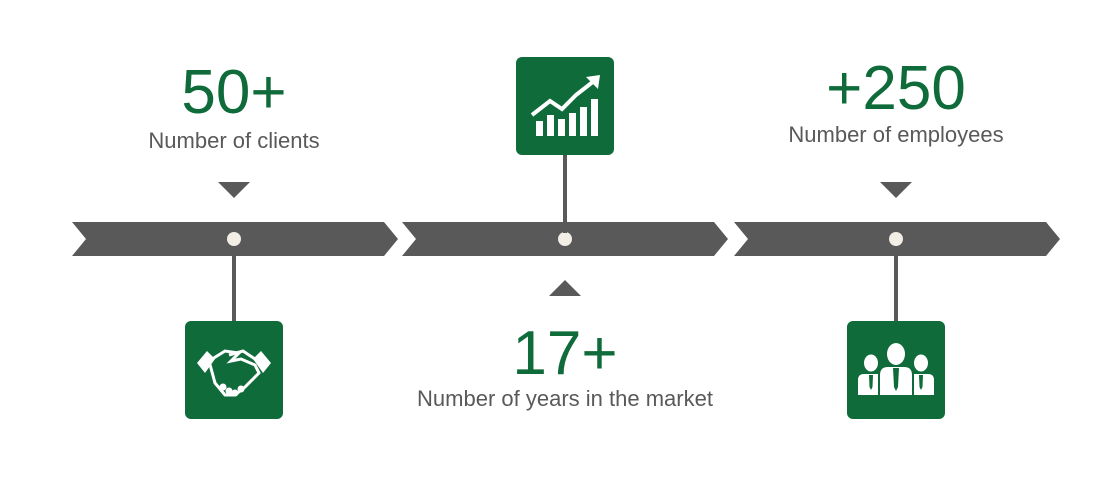  I want to click on employees-label: Number of employees, so click(896, 134).